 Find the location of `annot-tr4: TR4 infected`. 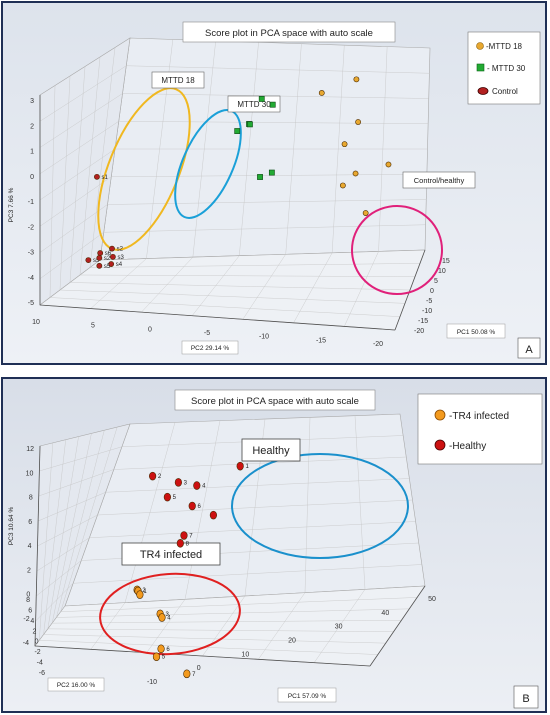

annot-tr4: TR4 infected is located at coordinates (171, 555).